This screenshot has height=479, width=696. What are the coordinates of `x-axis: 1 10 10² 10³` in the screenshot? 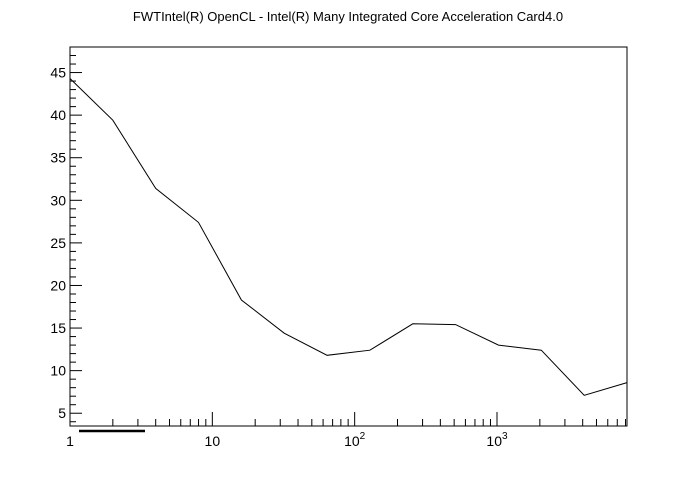 It's located at (346, 430).